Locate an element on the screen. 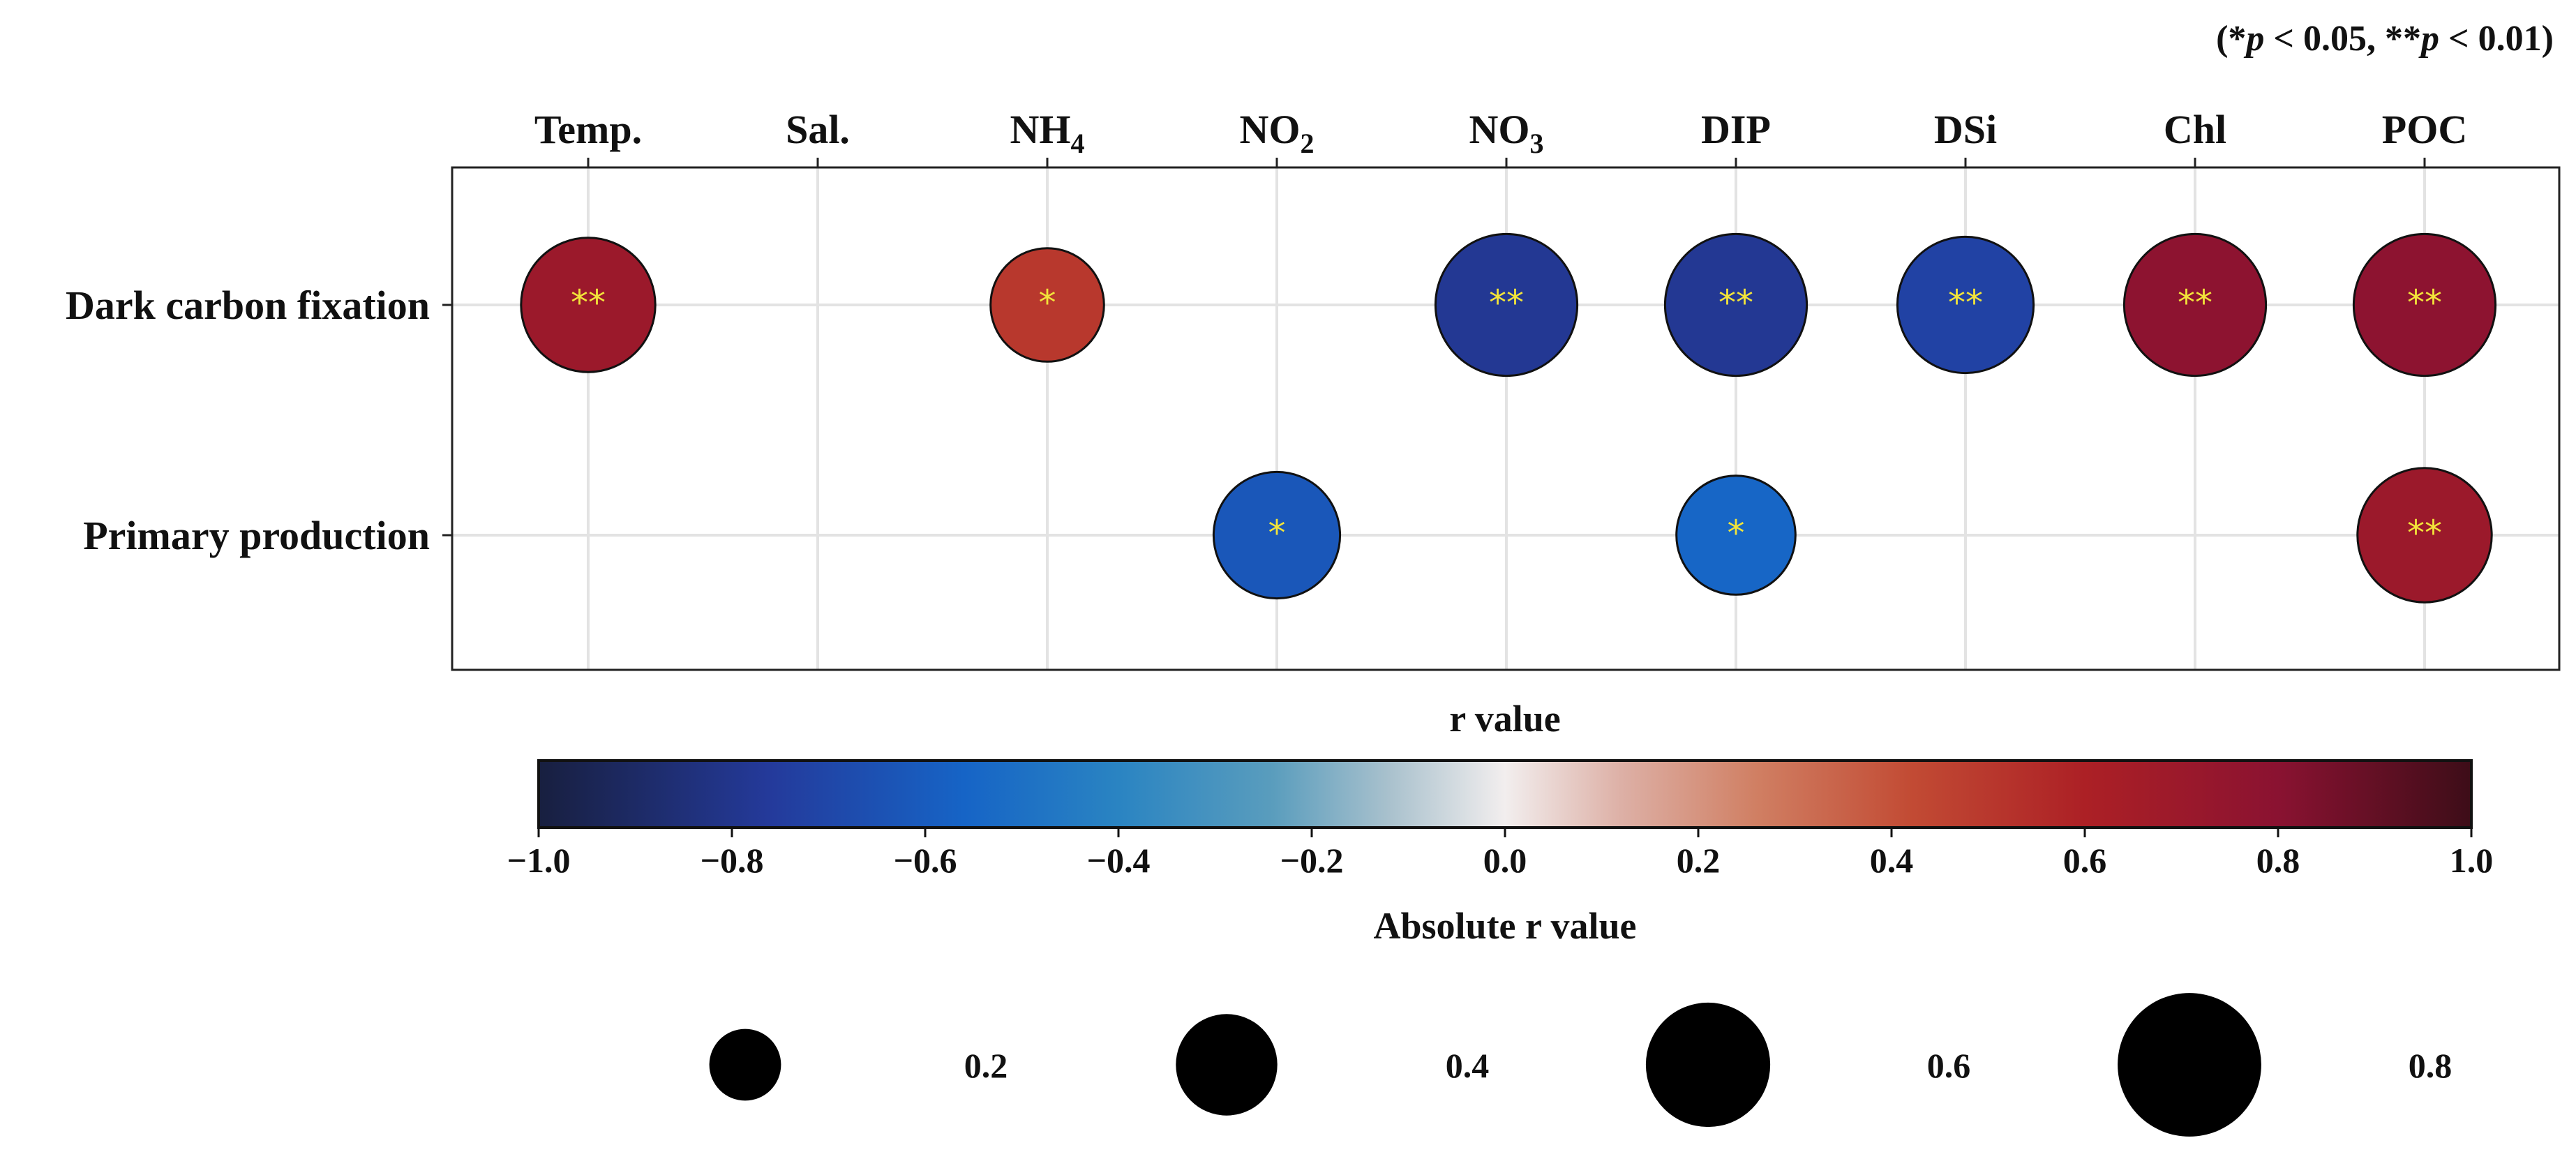 This screenshot has width=2576, height=1152. size-legend: 0.2 0.4 0.6 0.8 is located at coordinates (1581, 1065).